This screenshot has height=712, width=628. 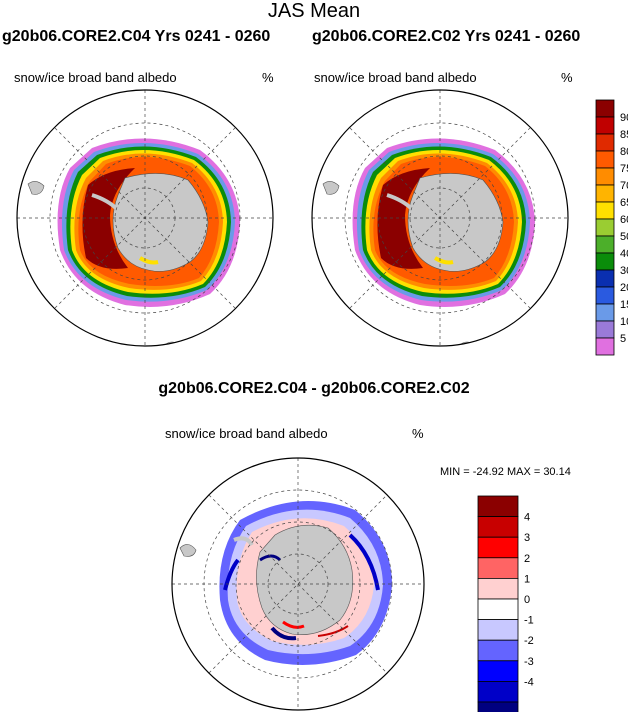 What do you see at coordinates (505, 472) in the screenshot?
I see `min-max-label: MIN = -24.92 MAX = 30.14` at bounding box center [505, 472].